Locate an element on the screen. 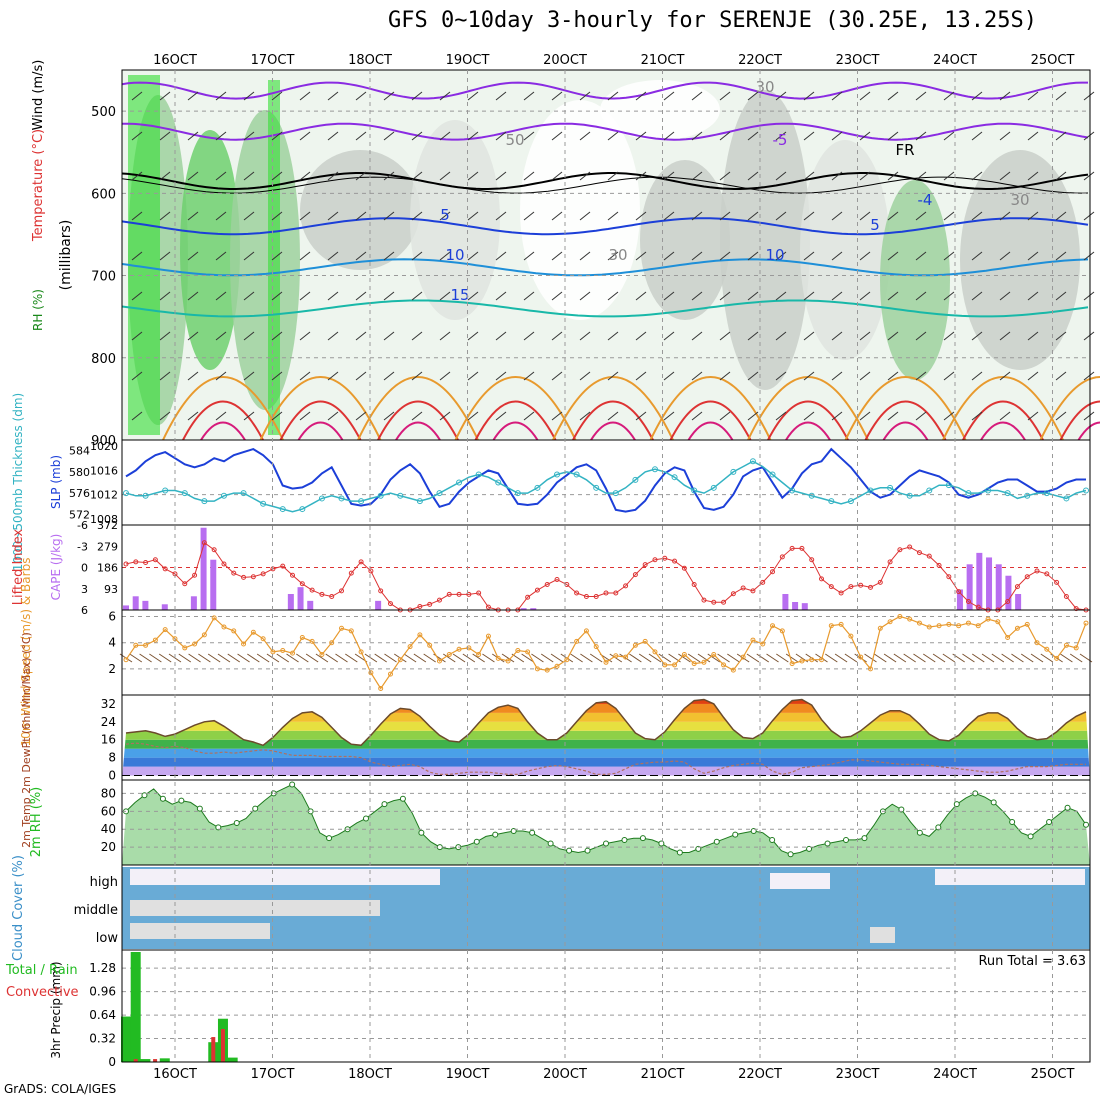  isotherm-label-4: 15 is located at coordinates (459, 295).